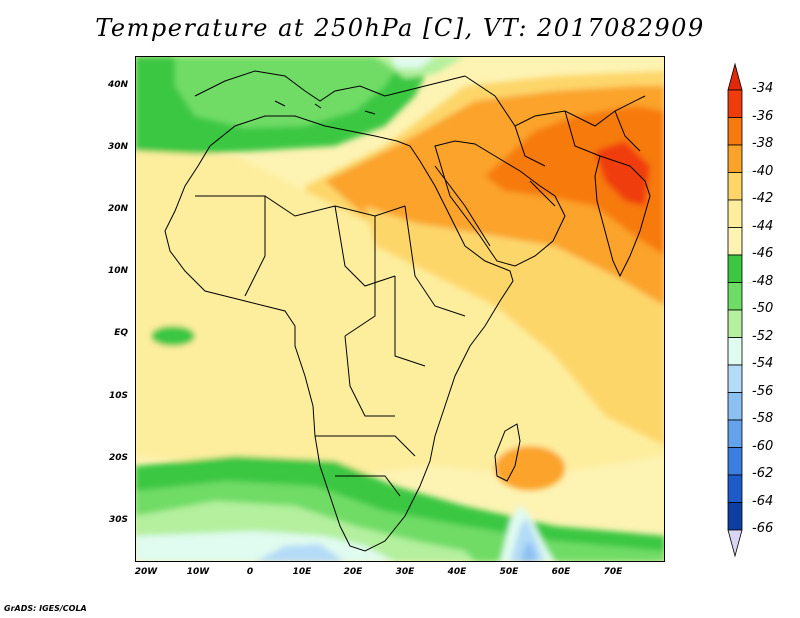 Image resolution: width=800 pixels, height=618 pixels. What do you see at coordinates (763, 363) in the screenshot?
I see `colorbar-label: -54` at bounding box center [763, 363].